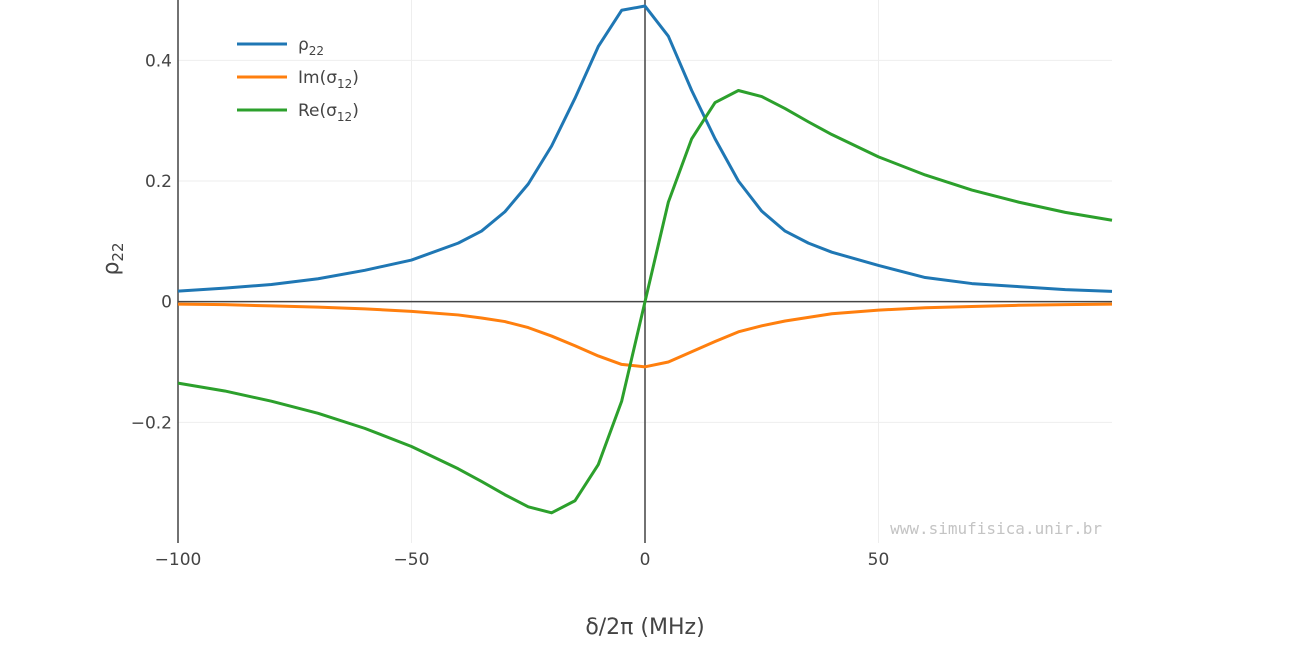 Image resolution: width=1290 pixels, height=645 pixels. Describe the element at coordinates (151, 423) in the screenshot. I see `y-tick-label: −0.2` at that location.